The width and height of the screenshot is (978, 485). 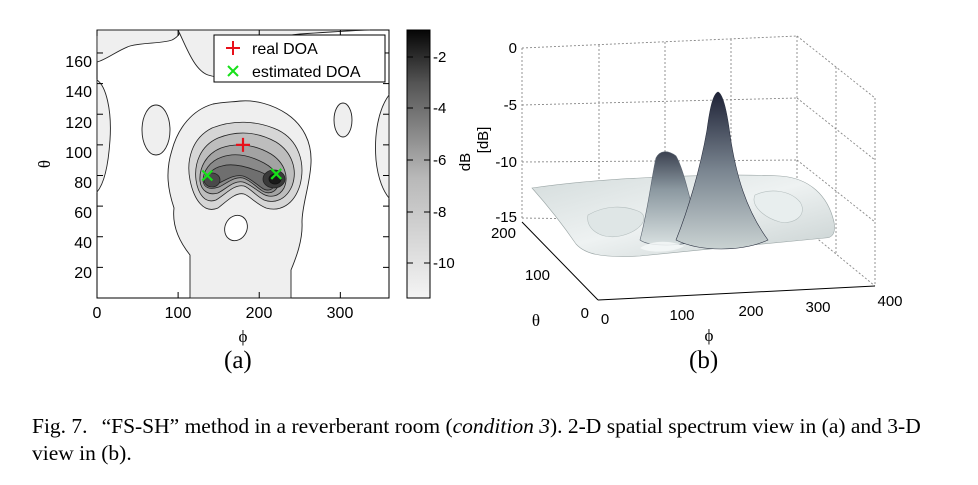 What do you see at coordinates (285, 49) in the screenshot?
I see `legend-real-label: real DOA` at bounding box center [285, 49].